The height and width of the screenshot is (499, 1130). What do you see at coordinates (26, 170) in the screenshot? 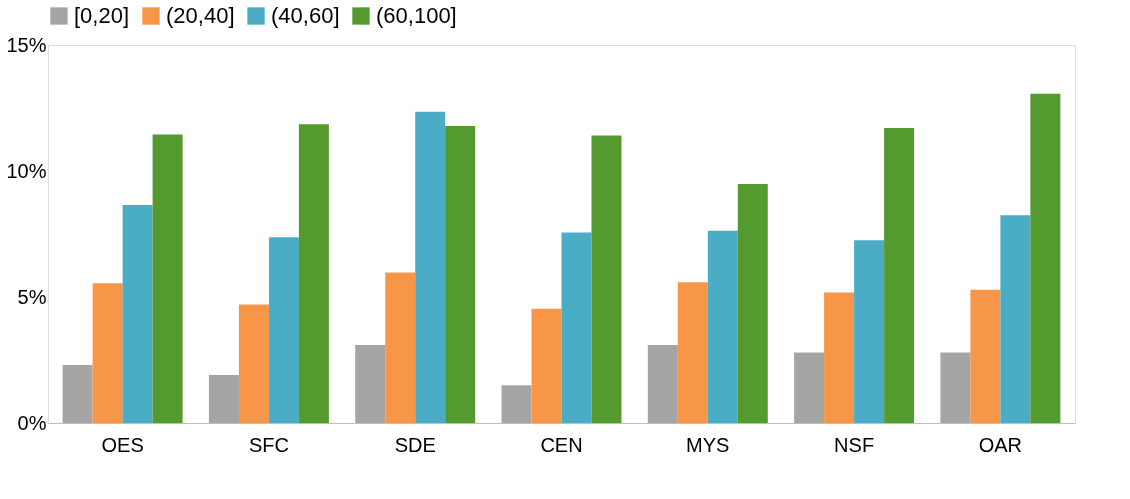
I see `y-tick-label: 10%` at bounding box center [26, 170].